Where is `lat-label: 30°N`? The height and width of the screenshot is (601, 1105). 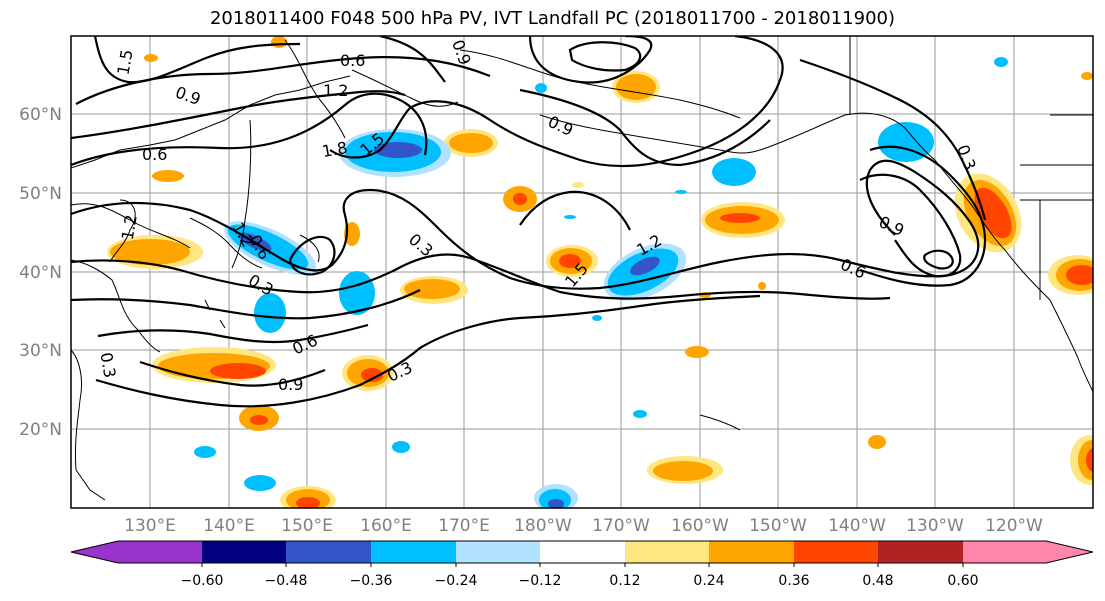
lat-label: 30°N is located at coordinates (40, 351).